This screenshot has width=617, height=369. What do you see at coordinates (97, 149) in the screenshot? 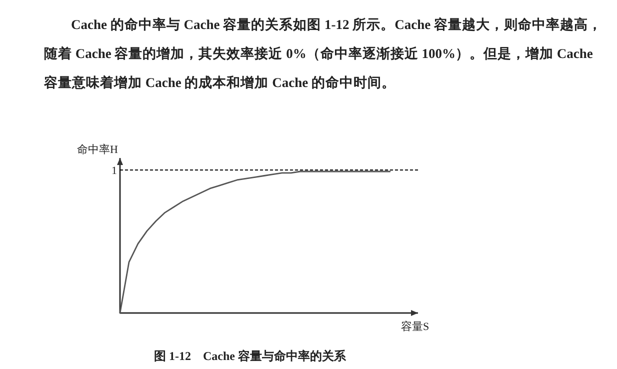
I see `y-axis-title: 命中率H` at bounding box center [97, 149].